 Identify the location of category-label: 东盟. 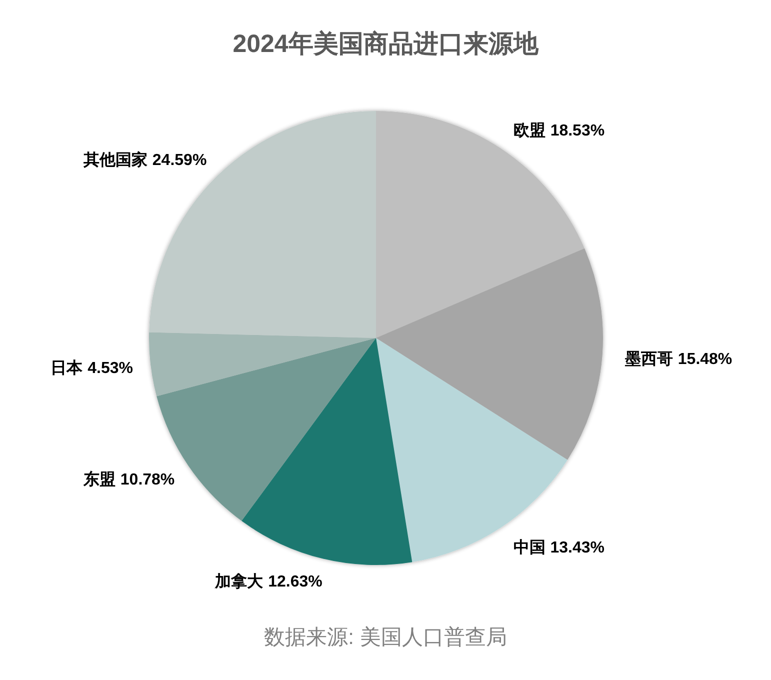
(99, 480).